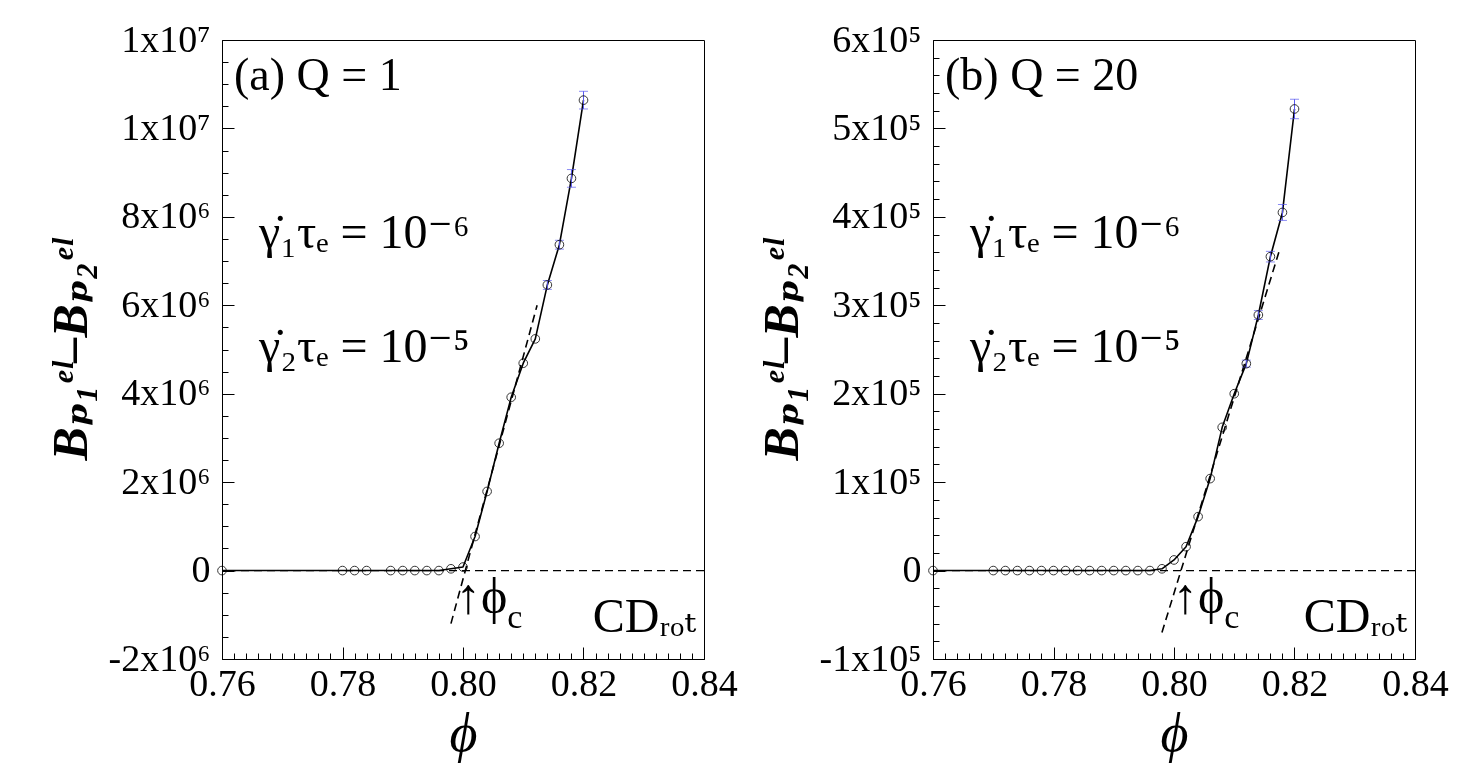 This screenshot has height=768, width=1463. Describe the element at coordinates (877, 392) in the screenshot. I see `y-tick-label: 2x10⁵` at that location.